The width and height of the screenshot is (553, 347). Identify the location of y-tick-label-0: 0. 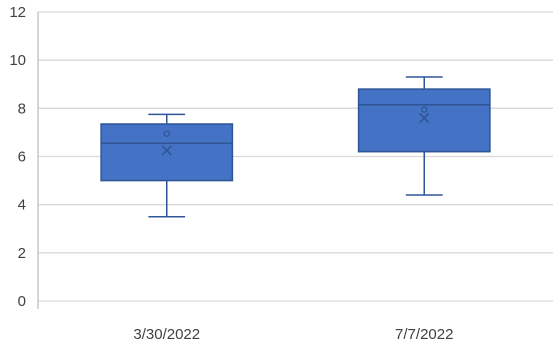
(22, 301).